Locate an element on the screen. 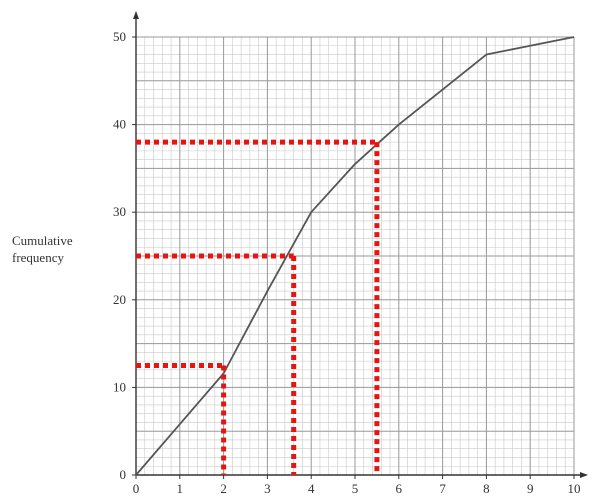 The image size is (592, 499). y-tick-label: 50 is located at coordinates (119, 36).